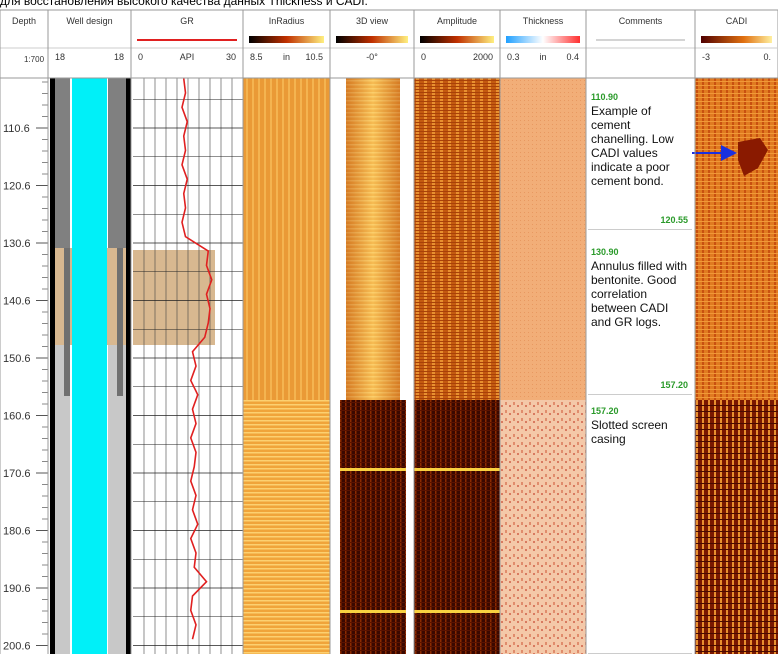 Image resolution: width=778 pixels, height=654 pixels. I want to click on header-bg, so click(389, 44).